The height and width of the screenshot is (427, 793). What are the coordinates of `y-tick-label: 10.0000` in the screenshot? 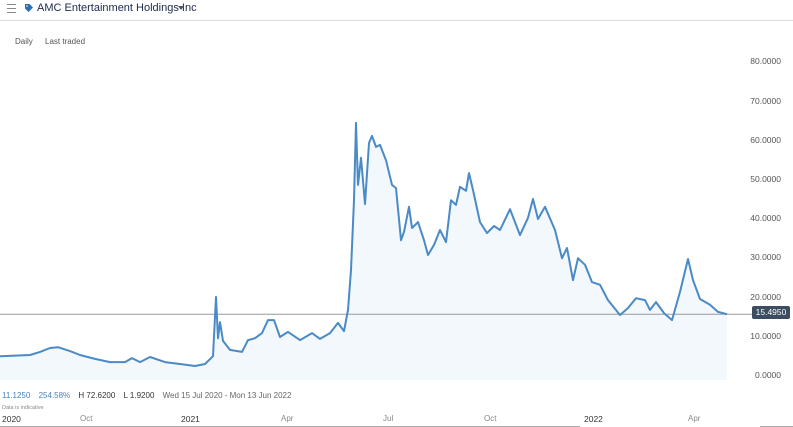 It's located at (765, 335).